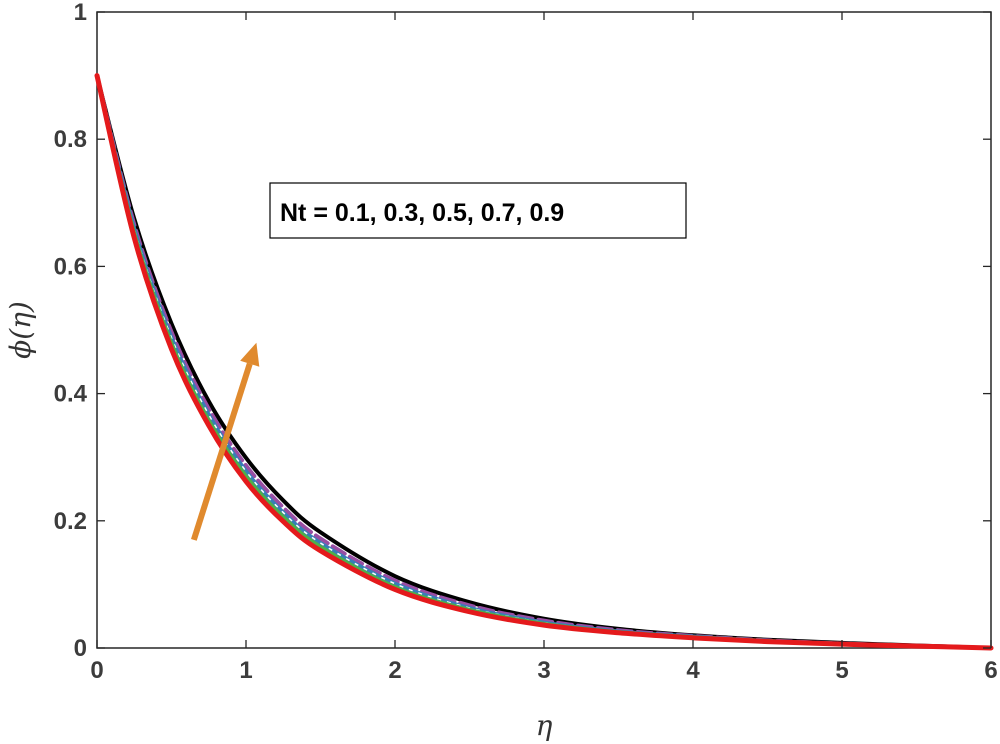  What do you see at coordinates (70, 266) in the screenshot?
I see `y-tick-label-0.6: 0.6` at bounding box center [70, 266].